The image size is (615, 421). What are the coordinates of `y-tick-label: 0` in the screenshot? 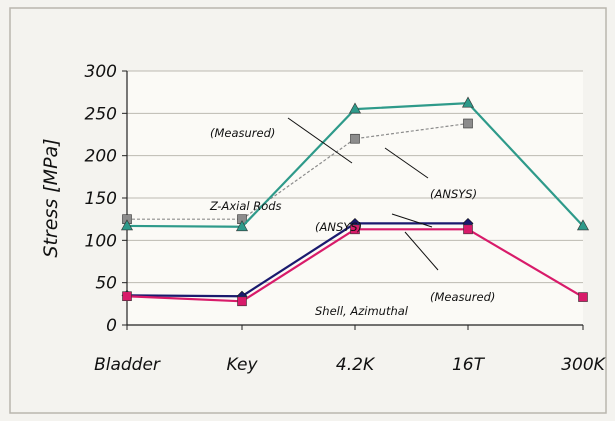 It's located at (111, 326).